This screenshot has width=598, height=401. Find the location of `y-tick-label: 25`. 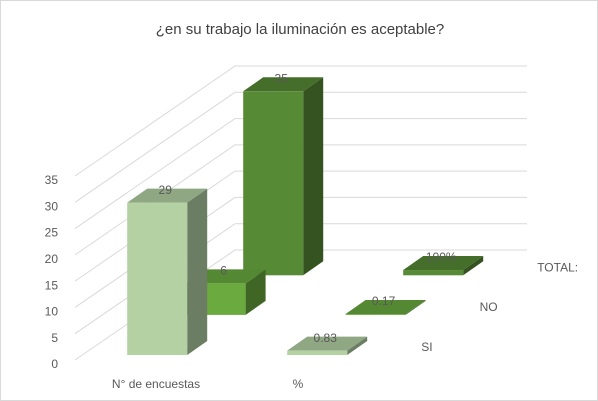

y-tick-label: 25 is located at coordinates (52, 233).